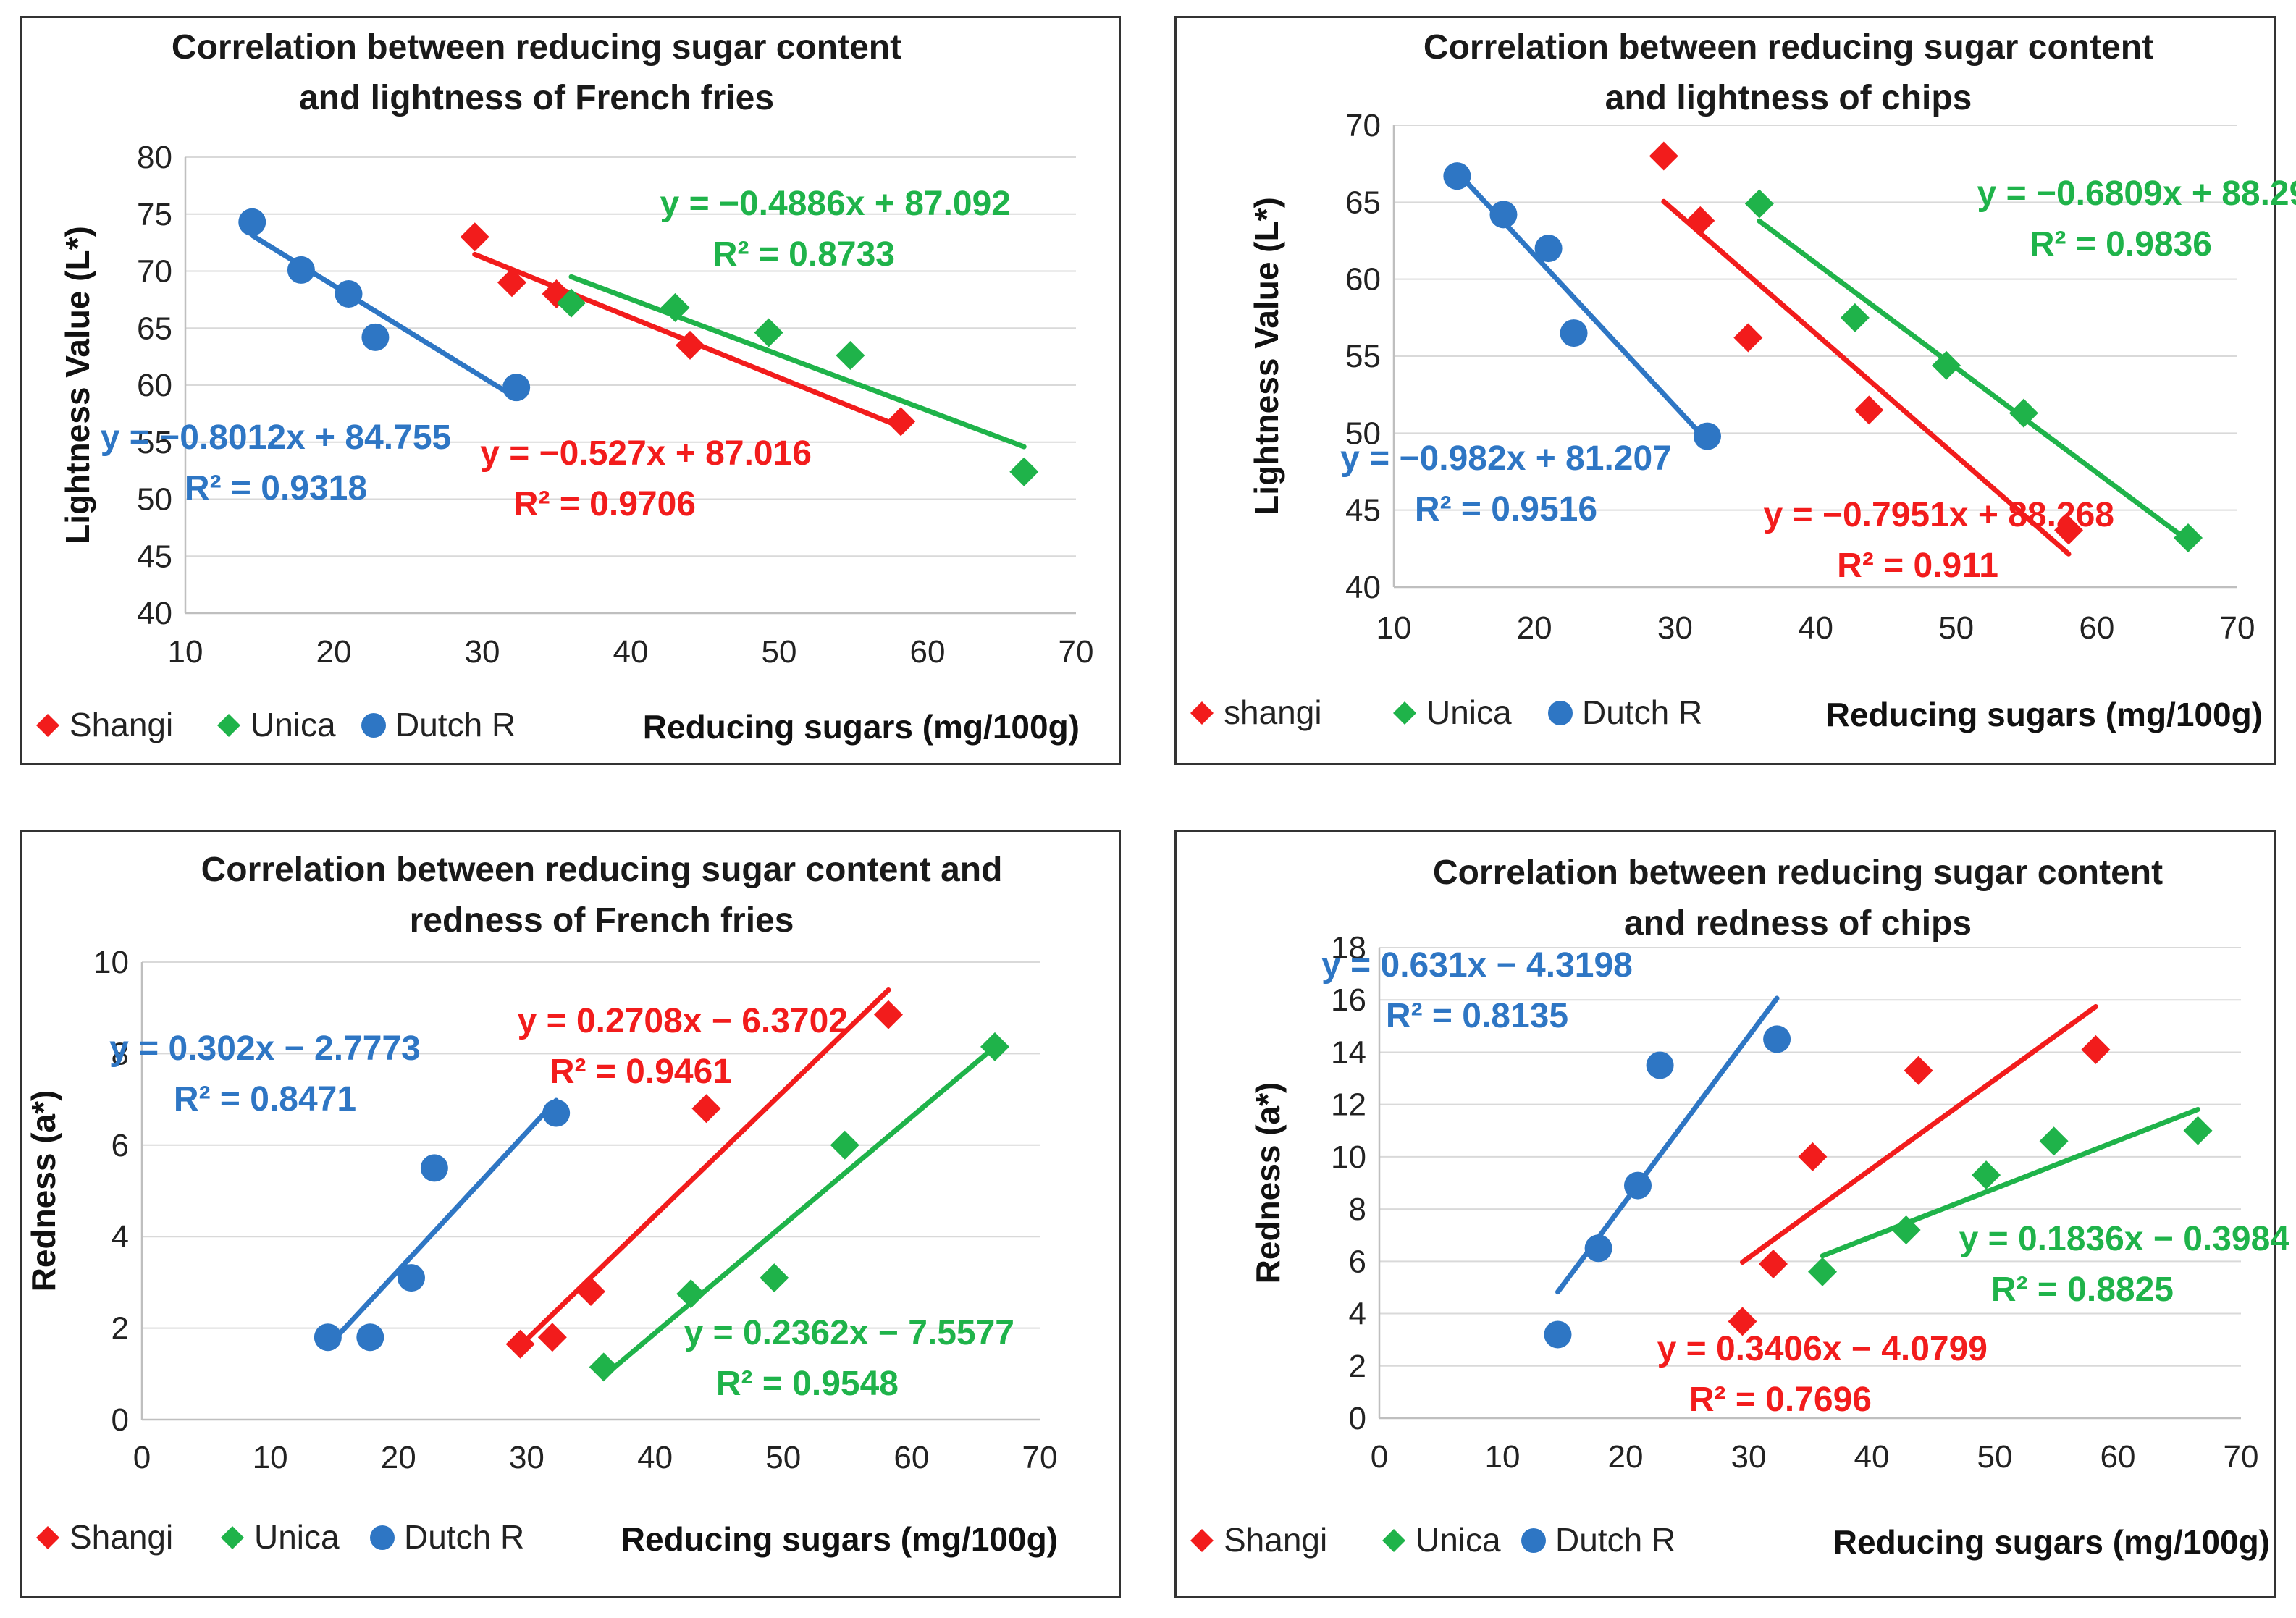  What do you see at coordinates (1363, 588) in the screenshot?
I see `y-tick-label: 40` at bounding box center [1363, 588].